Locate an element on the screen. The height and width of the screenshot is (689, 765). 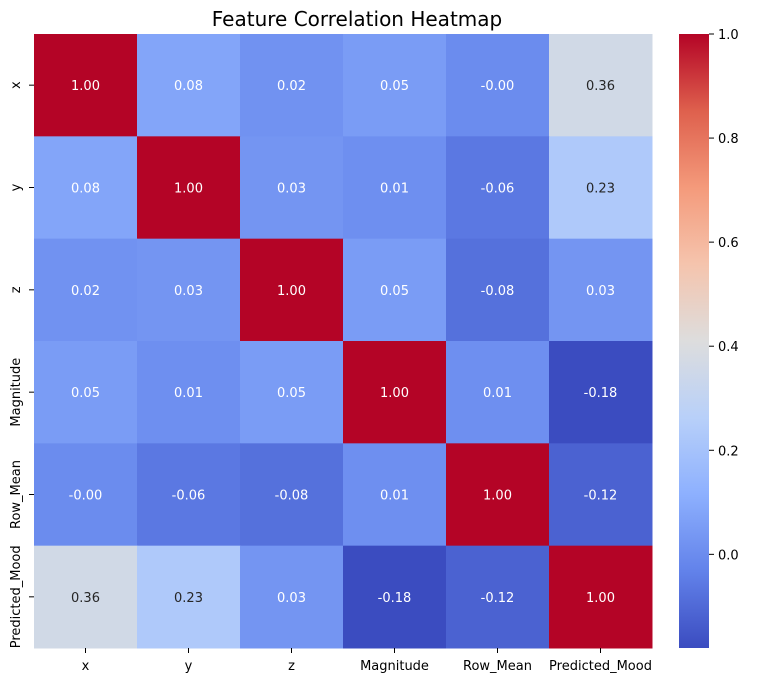
colorbar-tick-label: 0.8 is located at coordinates (728, 139).